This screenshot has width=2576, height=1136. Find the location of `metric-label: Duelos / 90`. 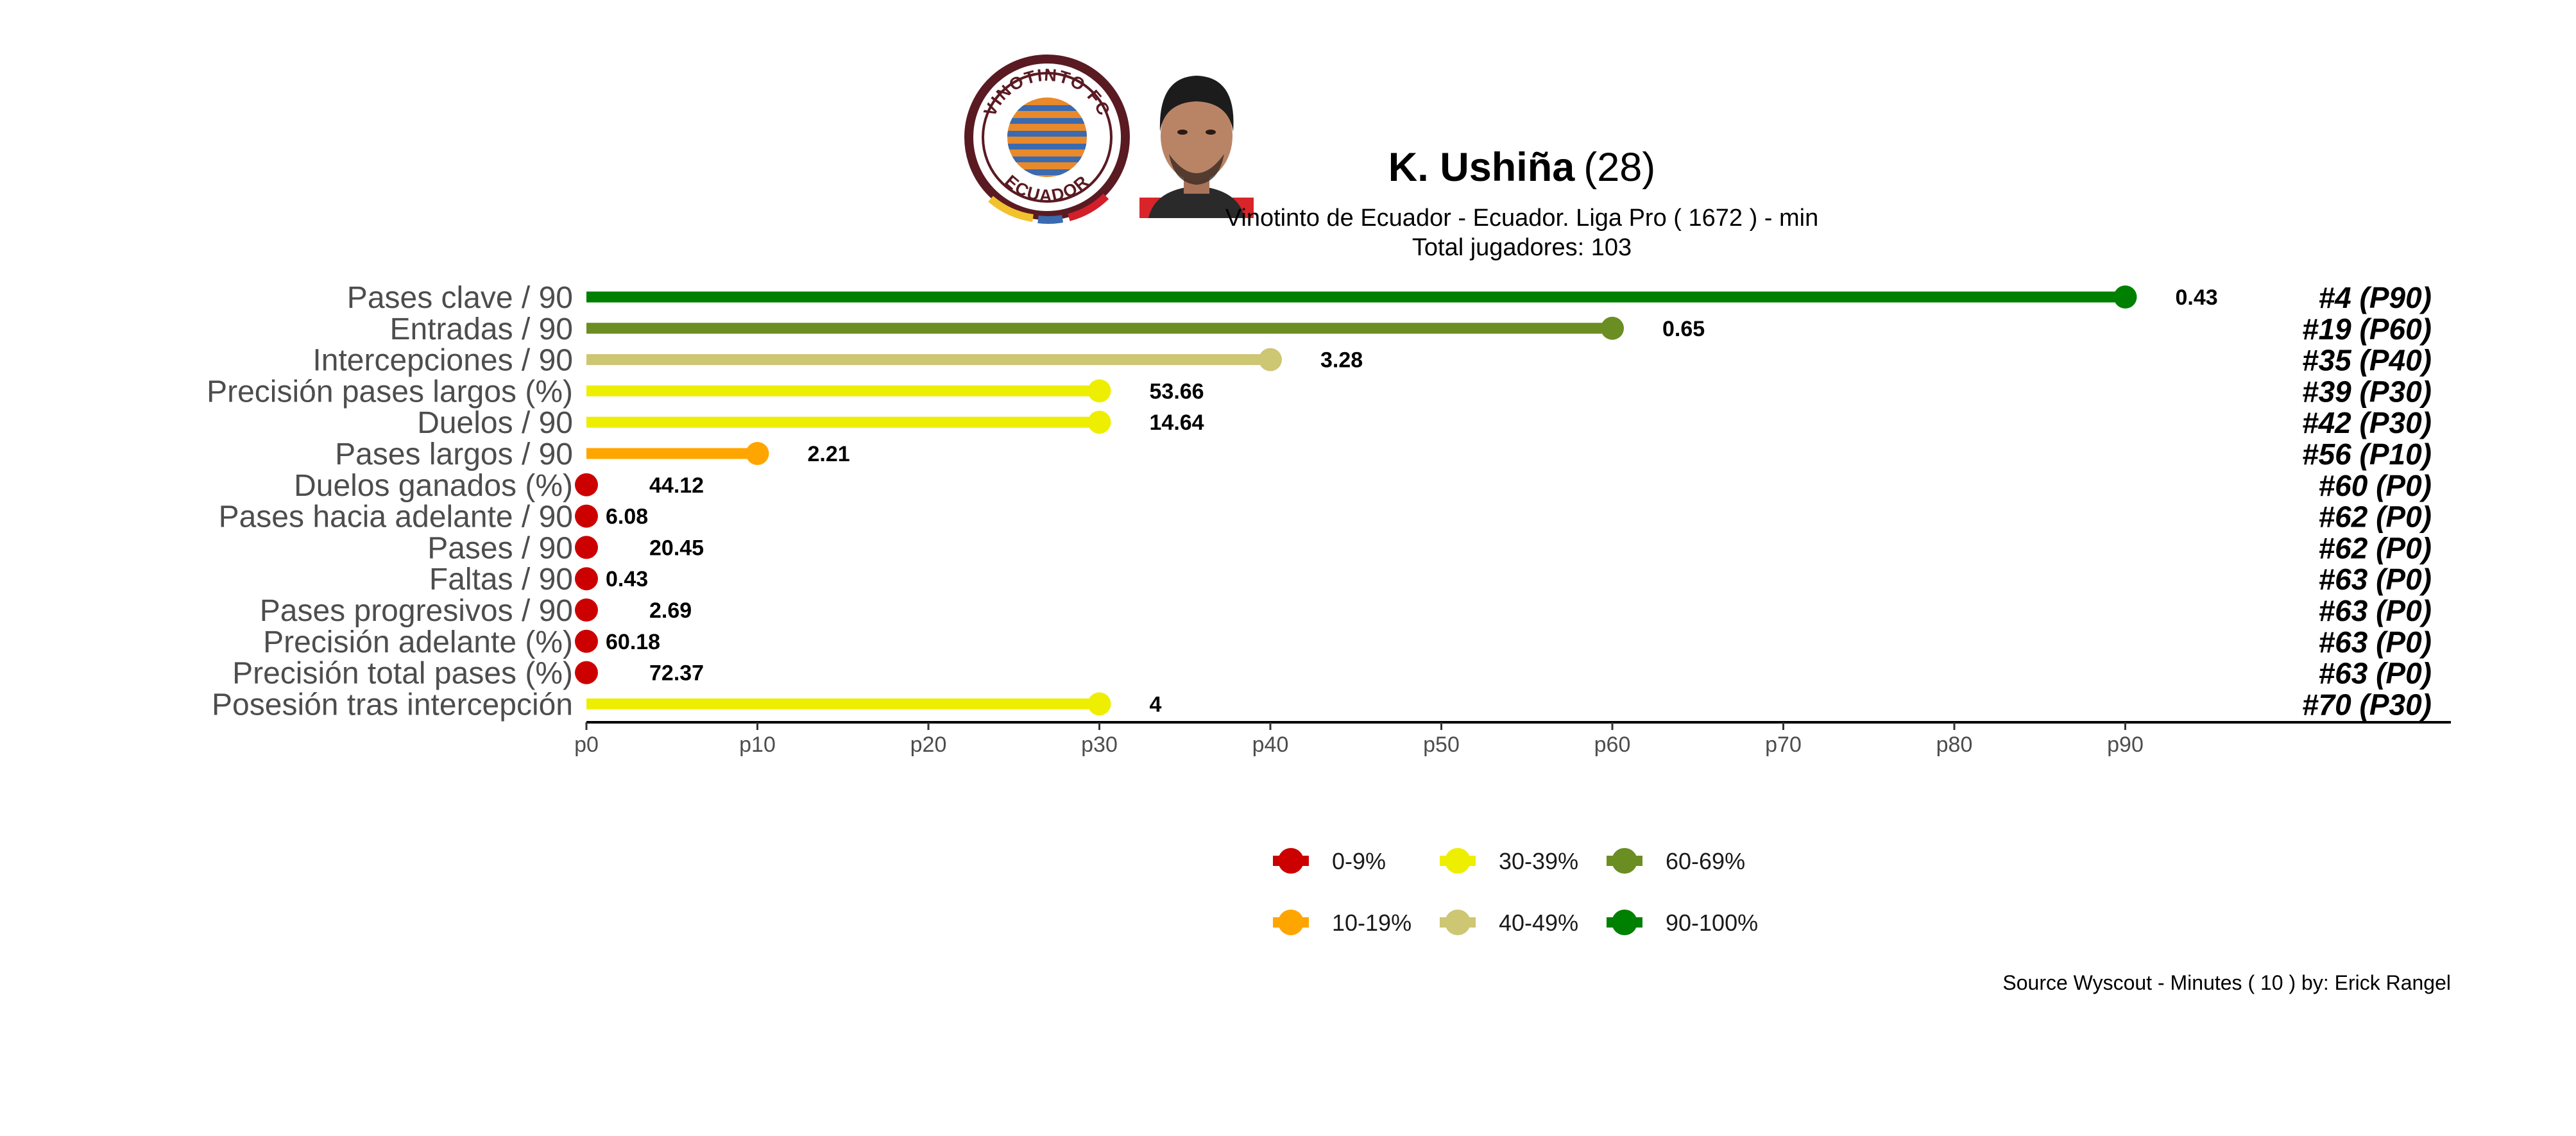

metric-label: Duelos / 90 is located at coordinates (495, 423).